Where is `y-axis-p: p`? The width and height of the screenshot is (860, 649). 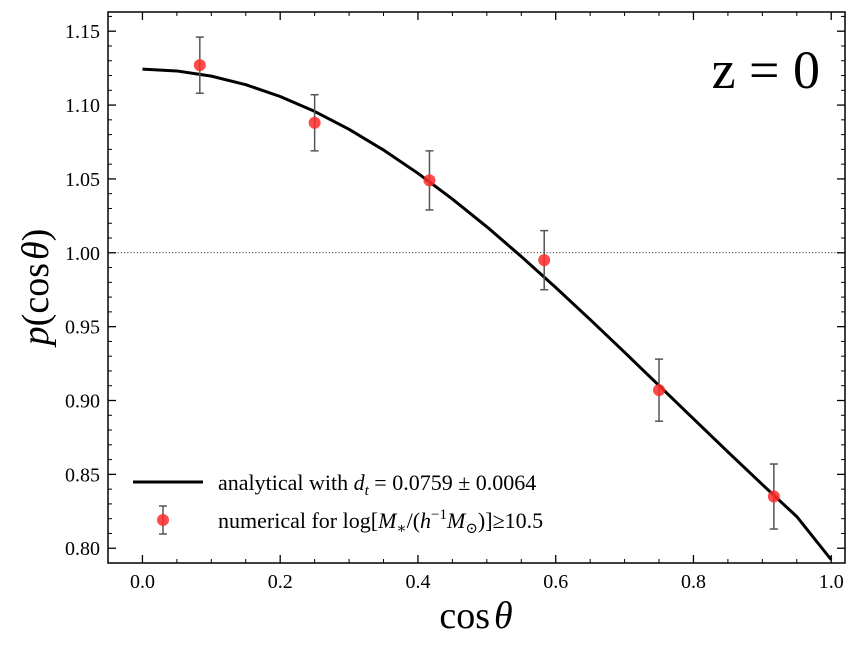 y-axis-p: p is located at coordinates (36, 337).